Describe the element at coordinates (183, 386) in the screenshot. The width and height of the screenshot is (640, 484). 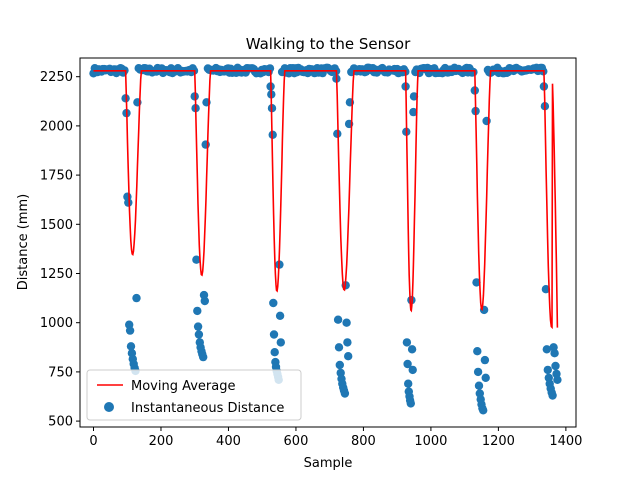
I see `legend-label-moving-average: Moving Average` at that location.